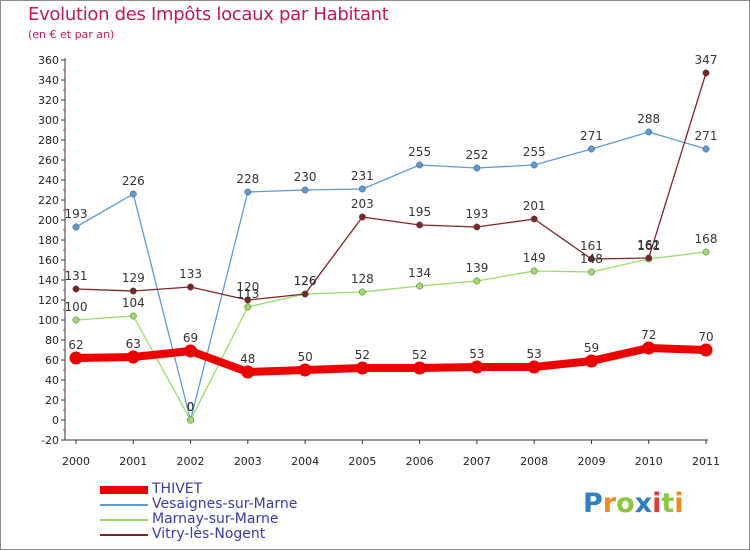 The image size is (750, 550). Describe the element at coordinates (476, 155) in the screenshot. I see `data-label: 252` at that location.